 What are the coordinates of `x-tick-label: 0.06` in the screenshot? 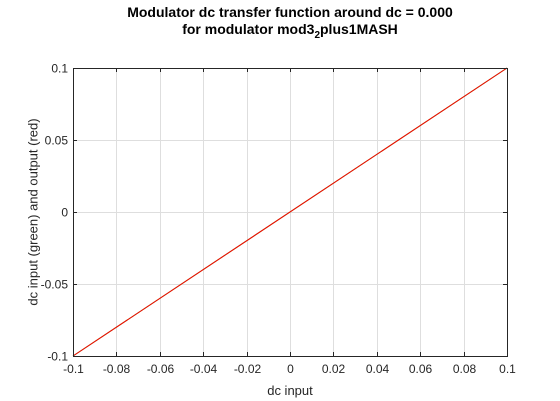 It's located at (421, 369).